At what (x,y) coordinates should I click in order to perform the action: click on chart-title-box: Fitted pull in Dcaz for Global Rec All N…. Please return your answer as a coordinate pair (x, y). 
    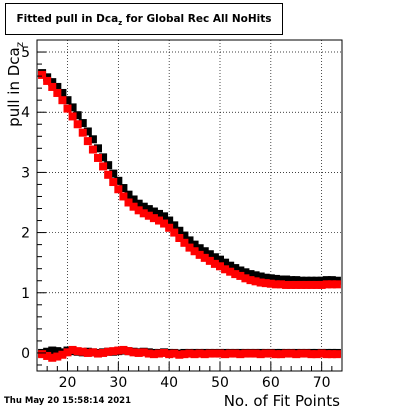
    Looking at the image, I should click on (144, 19).